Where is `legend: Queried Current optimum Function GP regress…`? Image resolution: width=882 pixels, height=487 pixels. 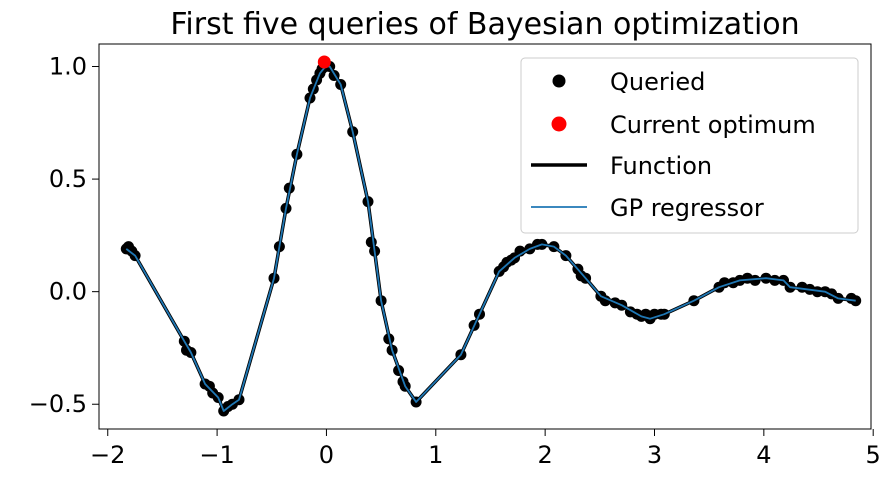
legend: Queried Current optimum Function GP regress… is located at coordinates (689, 145).